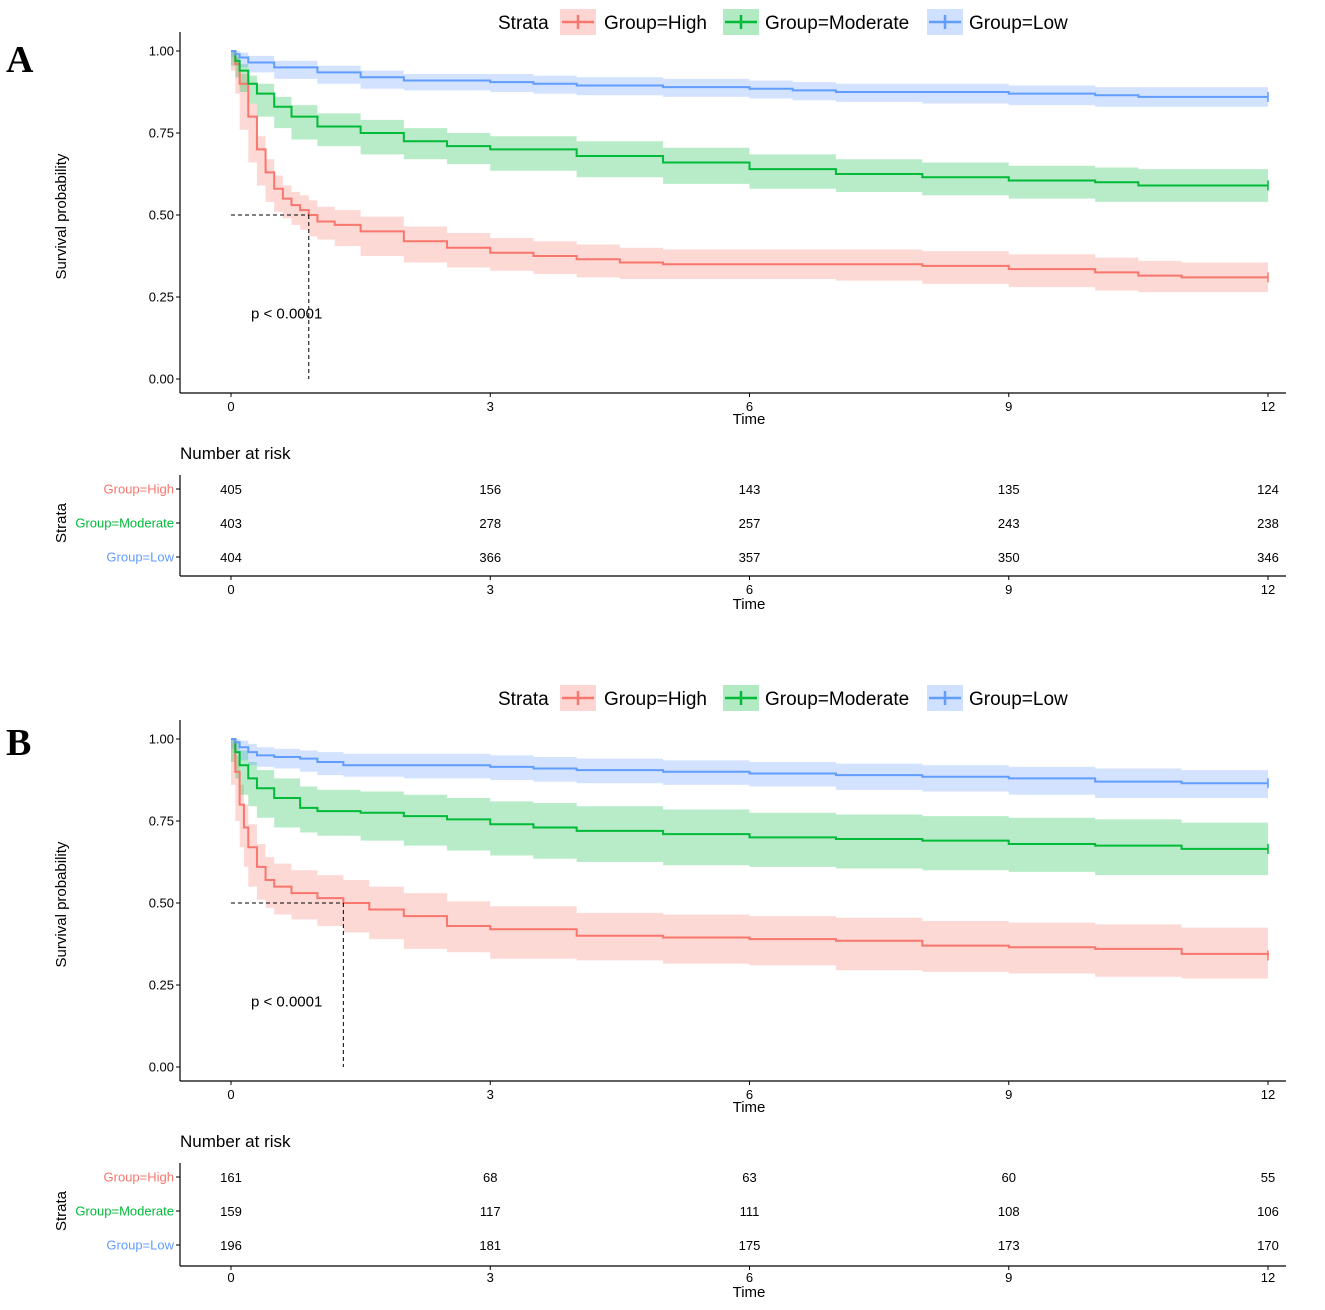  I want to click on y-tick-label: 0.75, so click(161, 133).